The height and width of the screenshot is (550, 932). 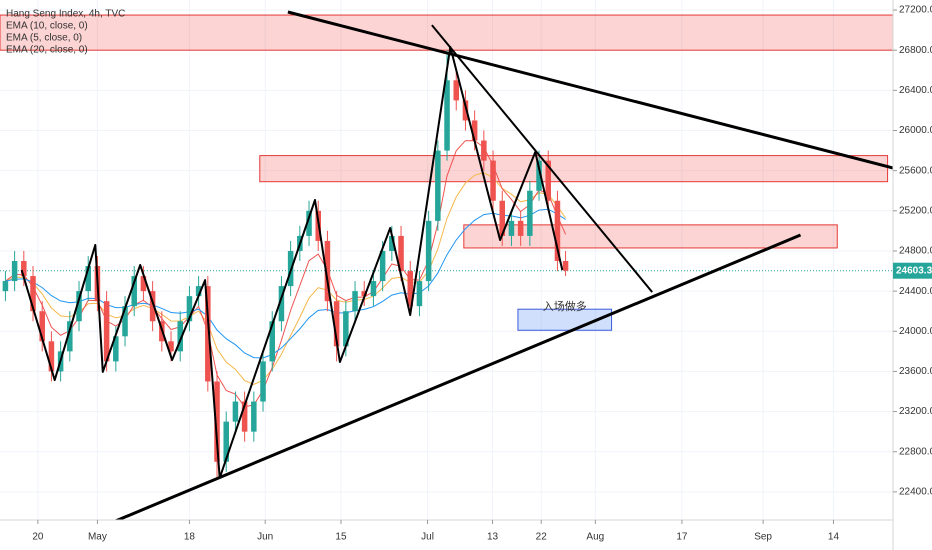 I want to click on x-tick-label: May, so click(x=97, y=537).